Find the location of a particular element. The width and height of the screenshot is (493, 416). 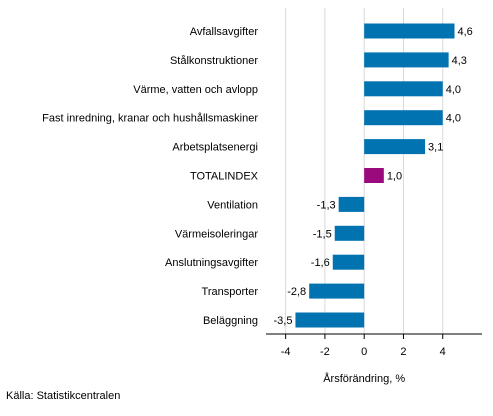

x-tick-label: -4 is located at coordinates (286, 352).